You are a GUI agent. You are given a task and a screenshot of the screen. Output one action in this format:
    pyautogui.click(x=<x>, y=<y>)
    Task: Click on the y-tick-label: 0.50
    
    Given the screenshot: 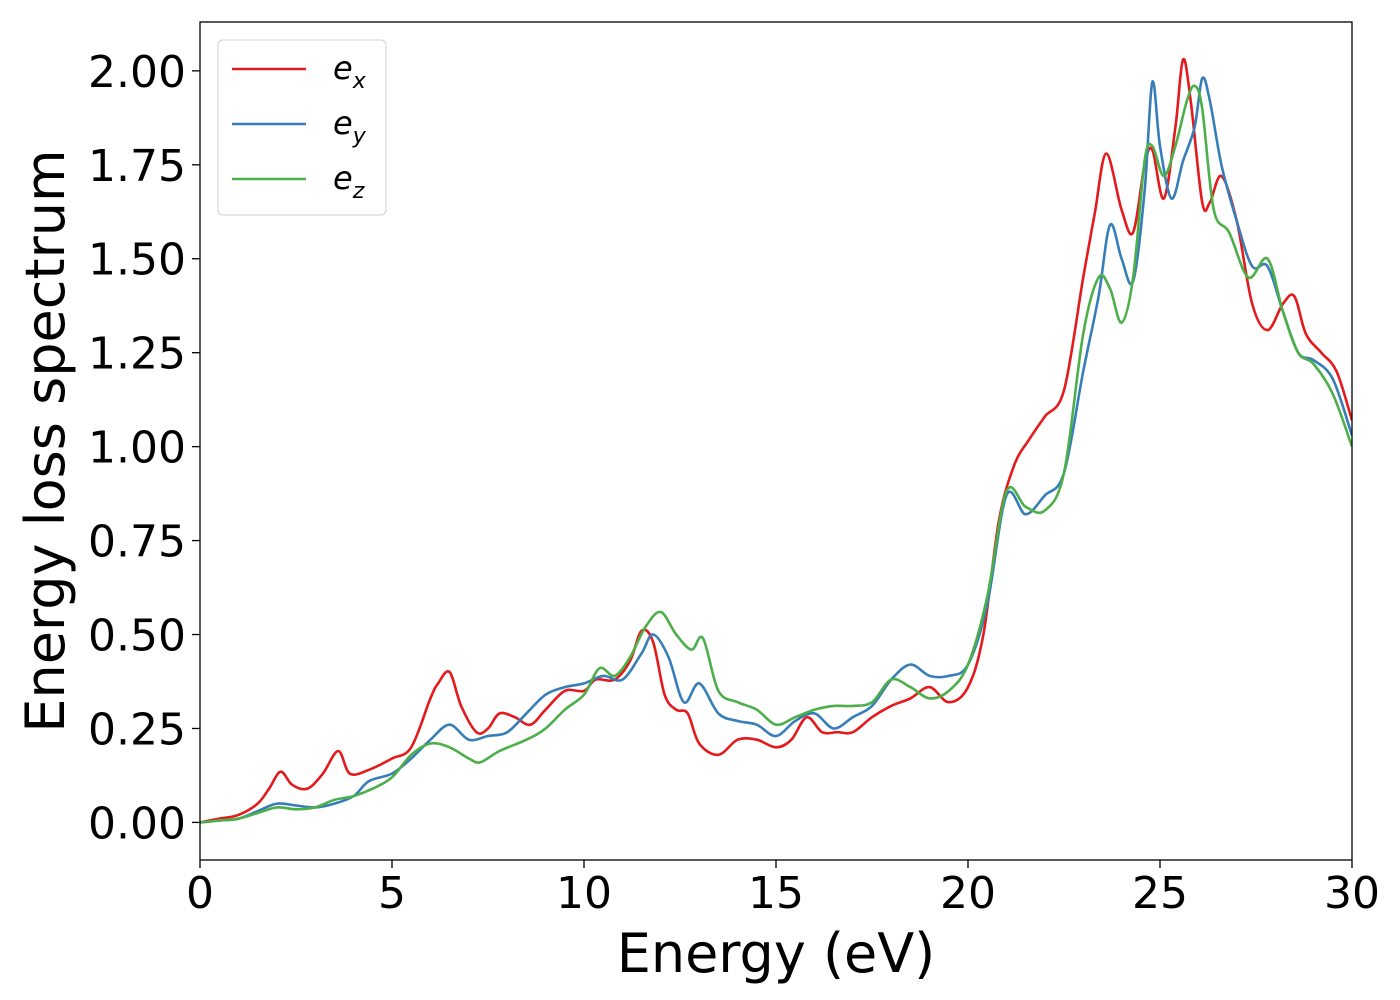 What is the action you would take?
    pyautogui.click(x=137, y=636)
    